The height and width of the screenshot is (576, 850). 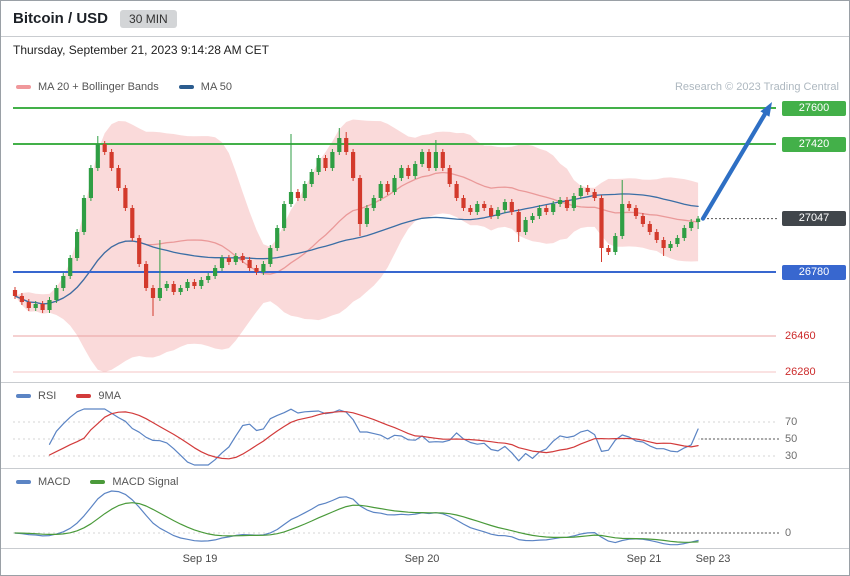 I want to click on x-axis-label-sep-19: Sep 19, so click(x=200, y=559).